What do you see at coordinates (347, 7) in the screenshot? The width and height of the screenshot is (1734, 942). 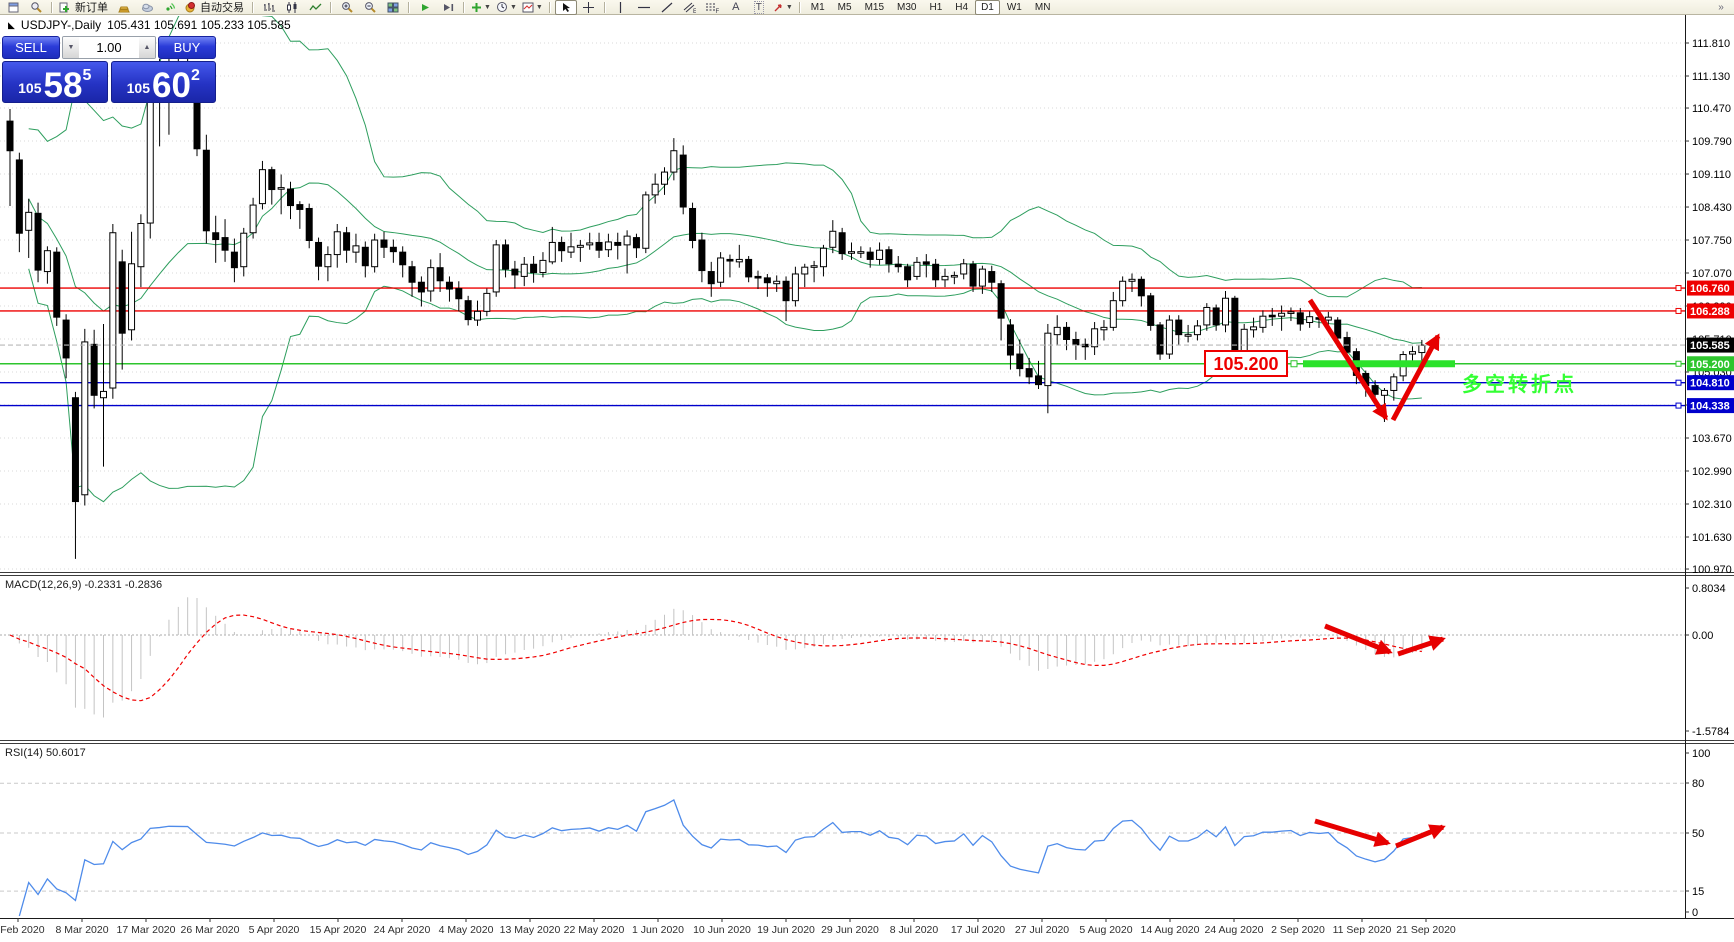 I see `zoom-in-icon` at bounding box center [347, 7].